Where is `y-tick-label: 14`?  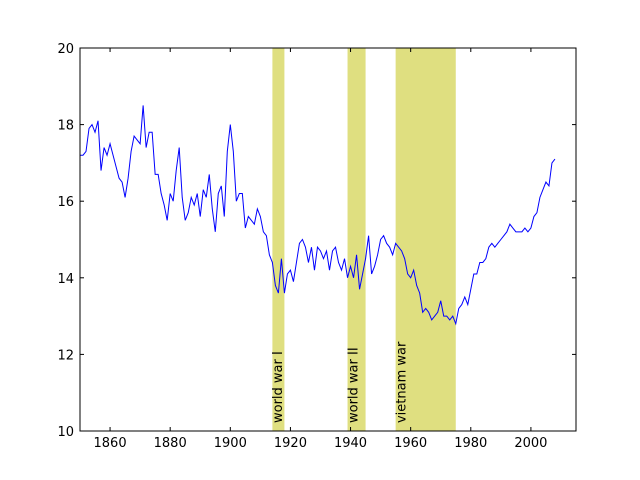
y-tick-label: 14 is located at coordinates (65, 279).